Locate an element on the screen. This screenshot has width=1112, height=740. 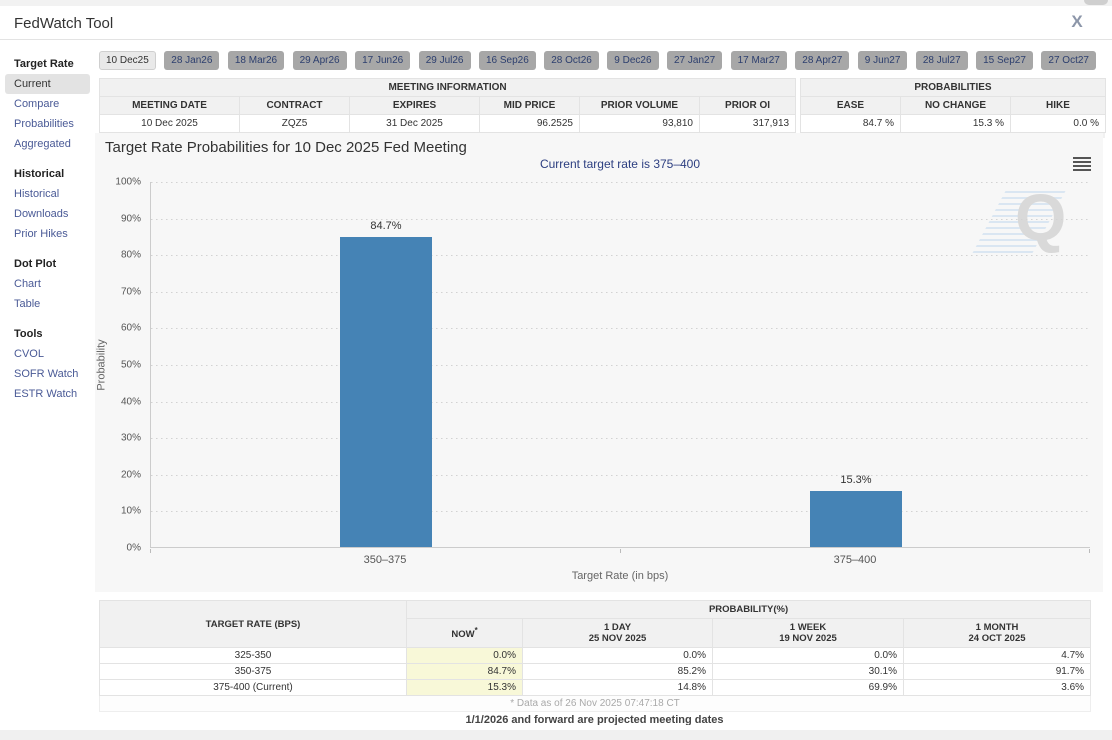
sidebar-item-historical: Historical is located at coordinates (37, 194).